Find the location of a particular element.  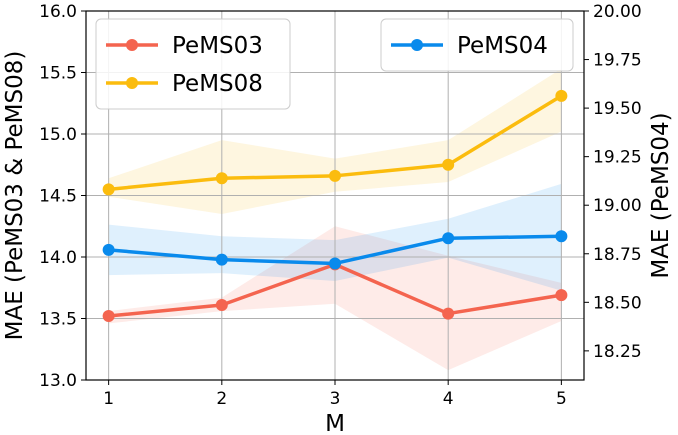

y-left-tick-label: 14.5 is located at coordinates (58, 197).